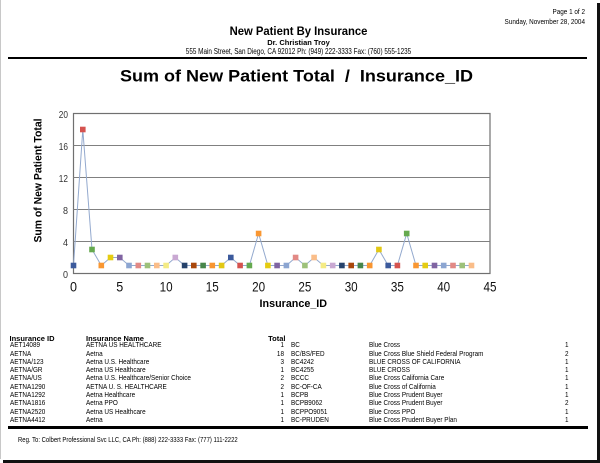 The width and height of the screenshot is (600, 463). What do you see at coordinates (119, 287) in the screenshot?
I see `svg-text: 5` at bounding box center [119, 287].